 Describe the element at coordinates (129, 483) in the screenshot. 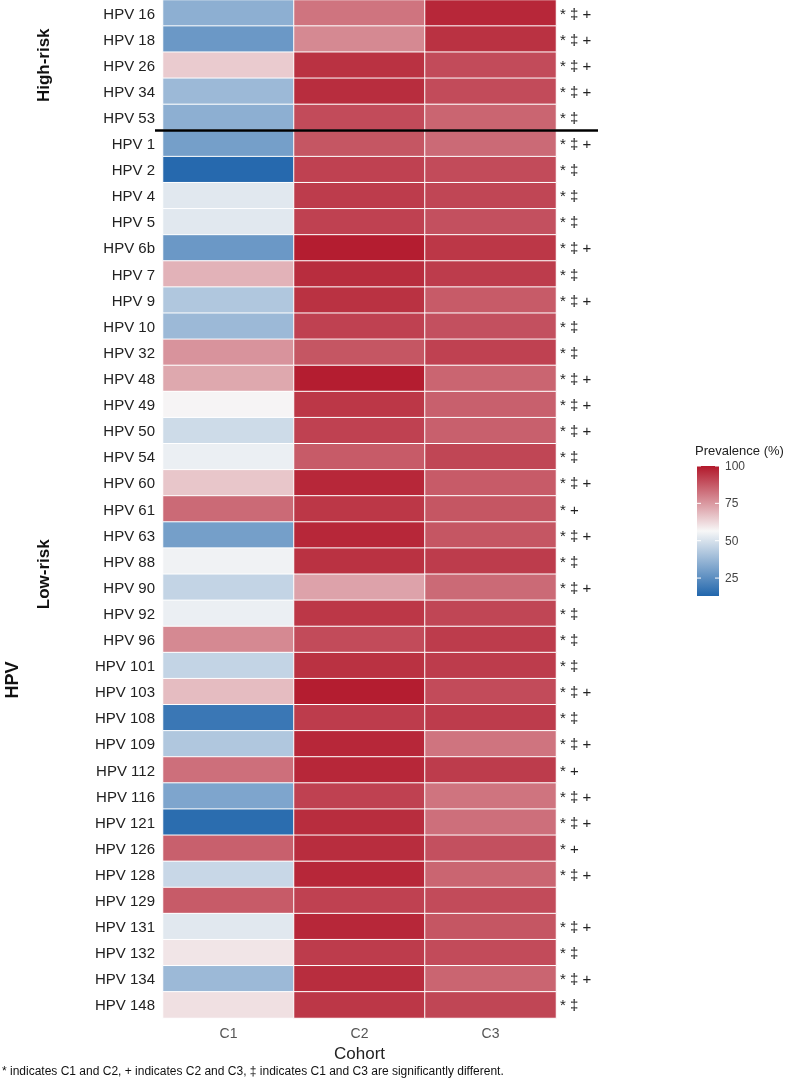

I see `y-tick-label: HPV 60` at that location.